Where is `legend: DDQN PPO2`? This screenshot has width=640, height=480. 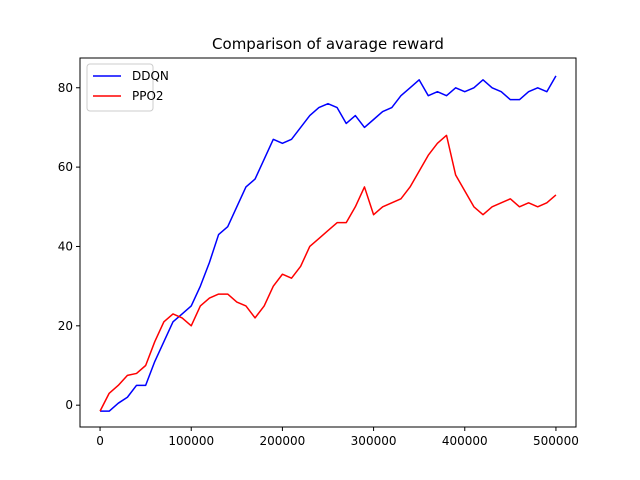
legend: DDQN PPO2 is located at coordinates (127, 87).